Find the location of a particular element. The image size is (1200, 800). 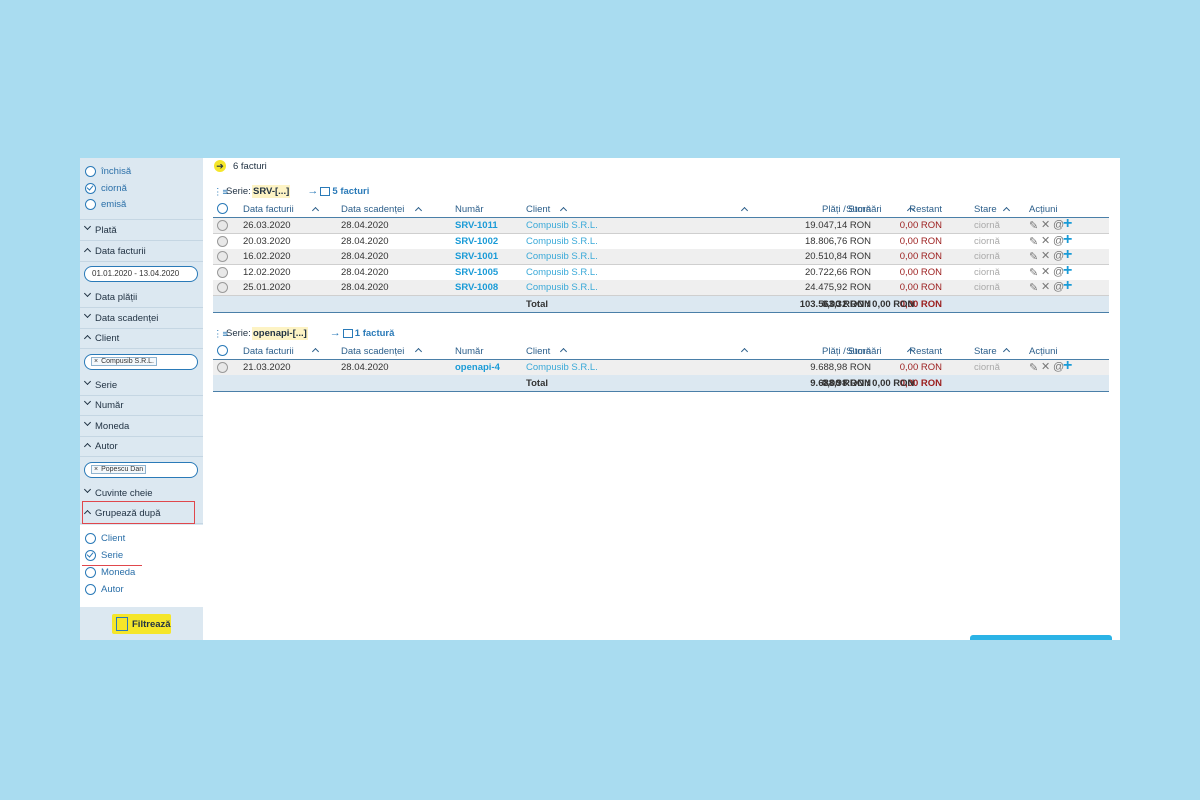

filter-section: Data plății is located at coordinates (141, 297).